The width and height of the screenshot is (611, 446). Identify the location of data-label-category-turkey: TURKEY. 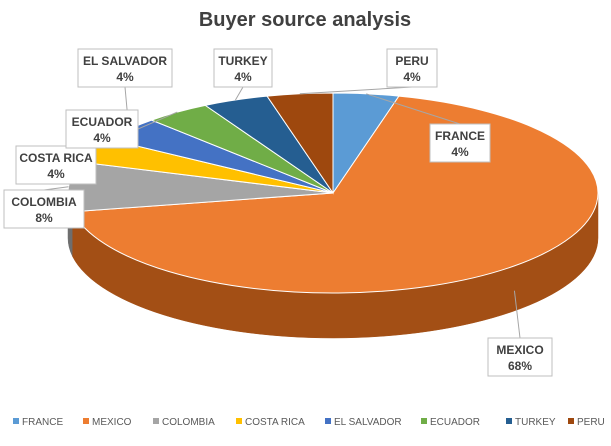
(242, 61).